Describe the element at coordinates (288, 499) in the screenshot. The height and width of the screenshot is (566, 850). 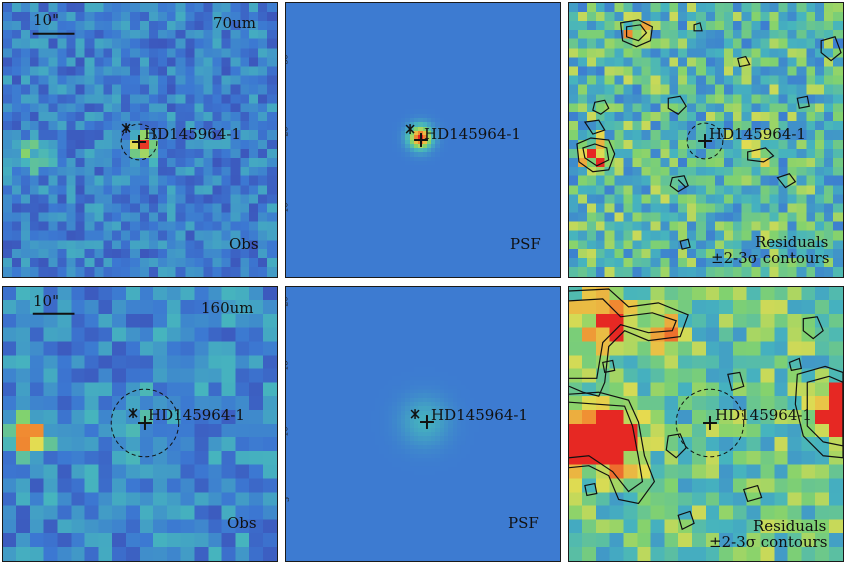
I see `psf-tick-label: 5` at that location.